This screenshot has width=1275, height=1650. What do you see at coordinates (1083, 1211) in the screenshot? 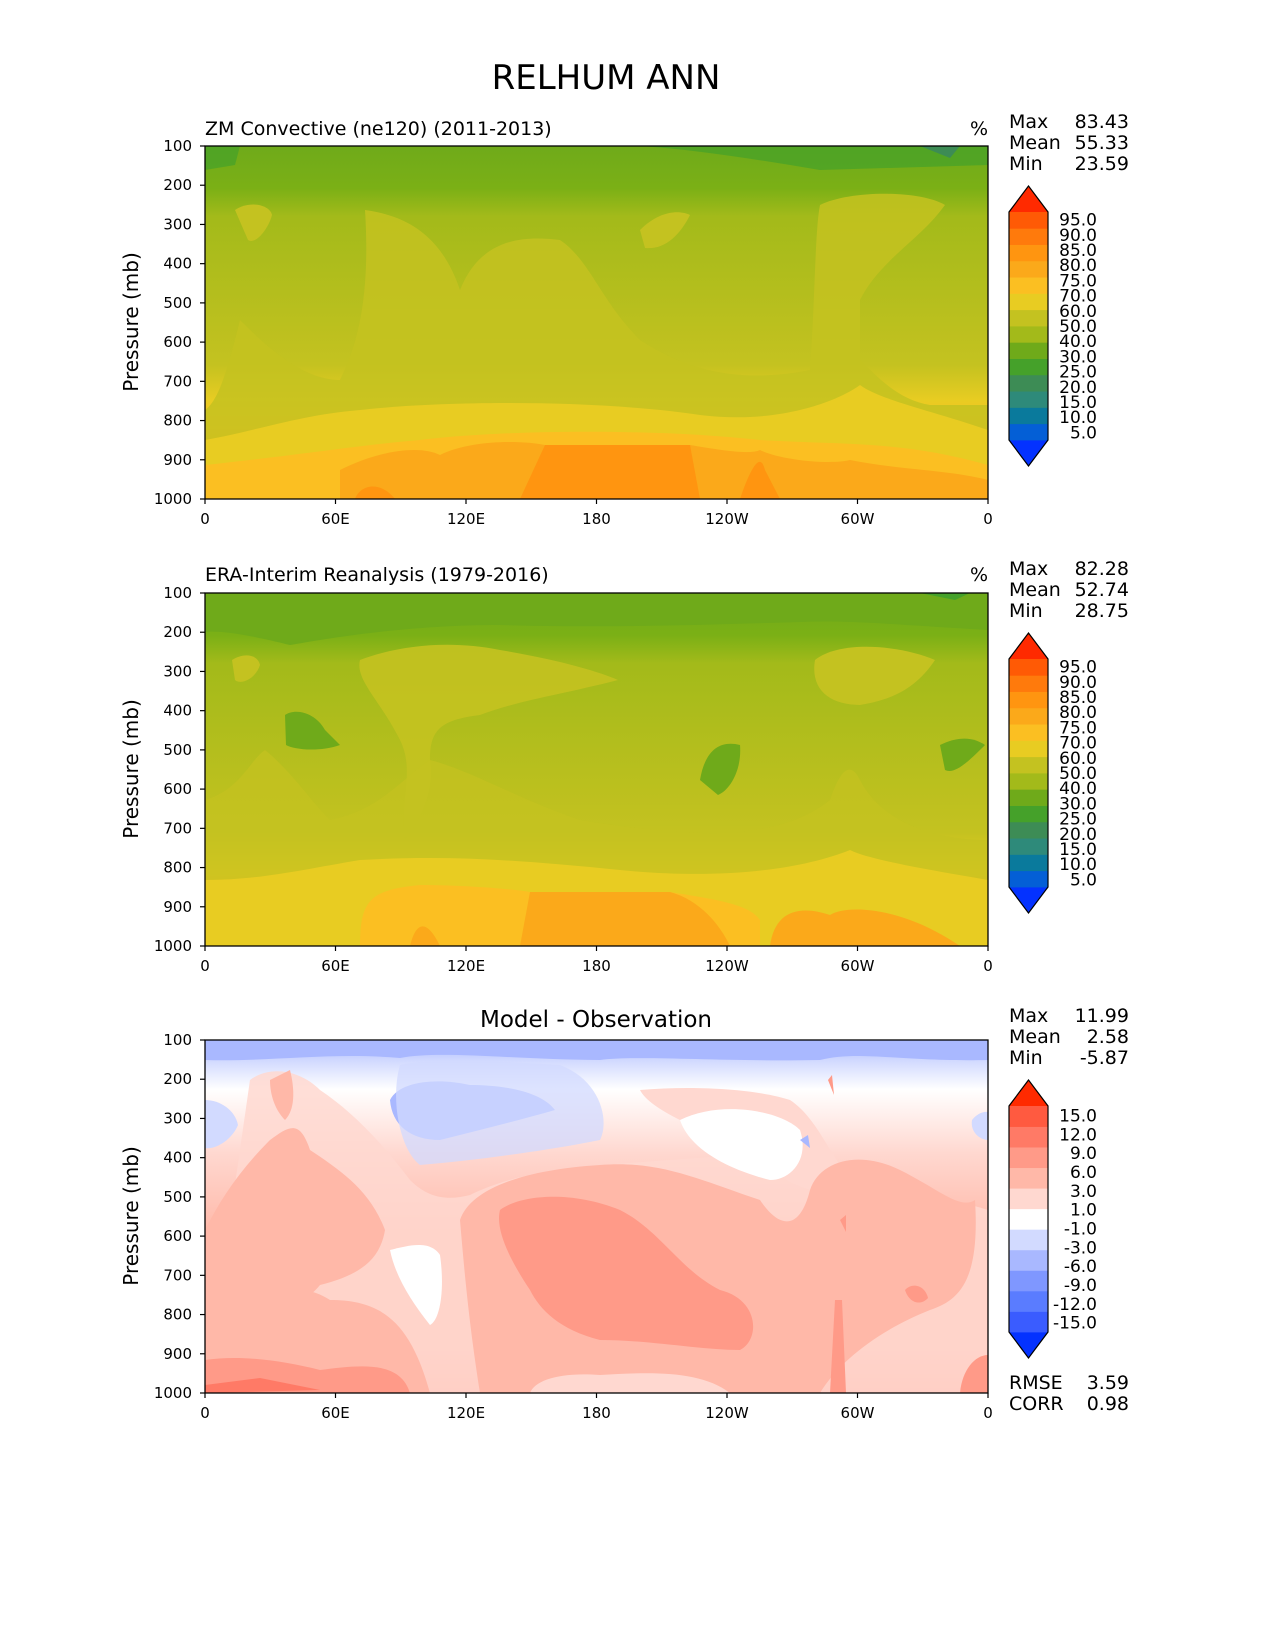
I see `colorbar-level-label: 1.0` at bounding box center [1083, 1211].